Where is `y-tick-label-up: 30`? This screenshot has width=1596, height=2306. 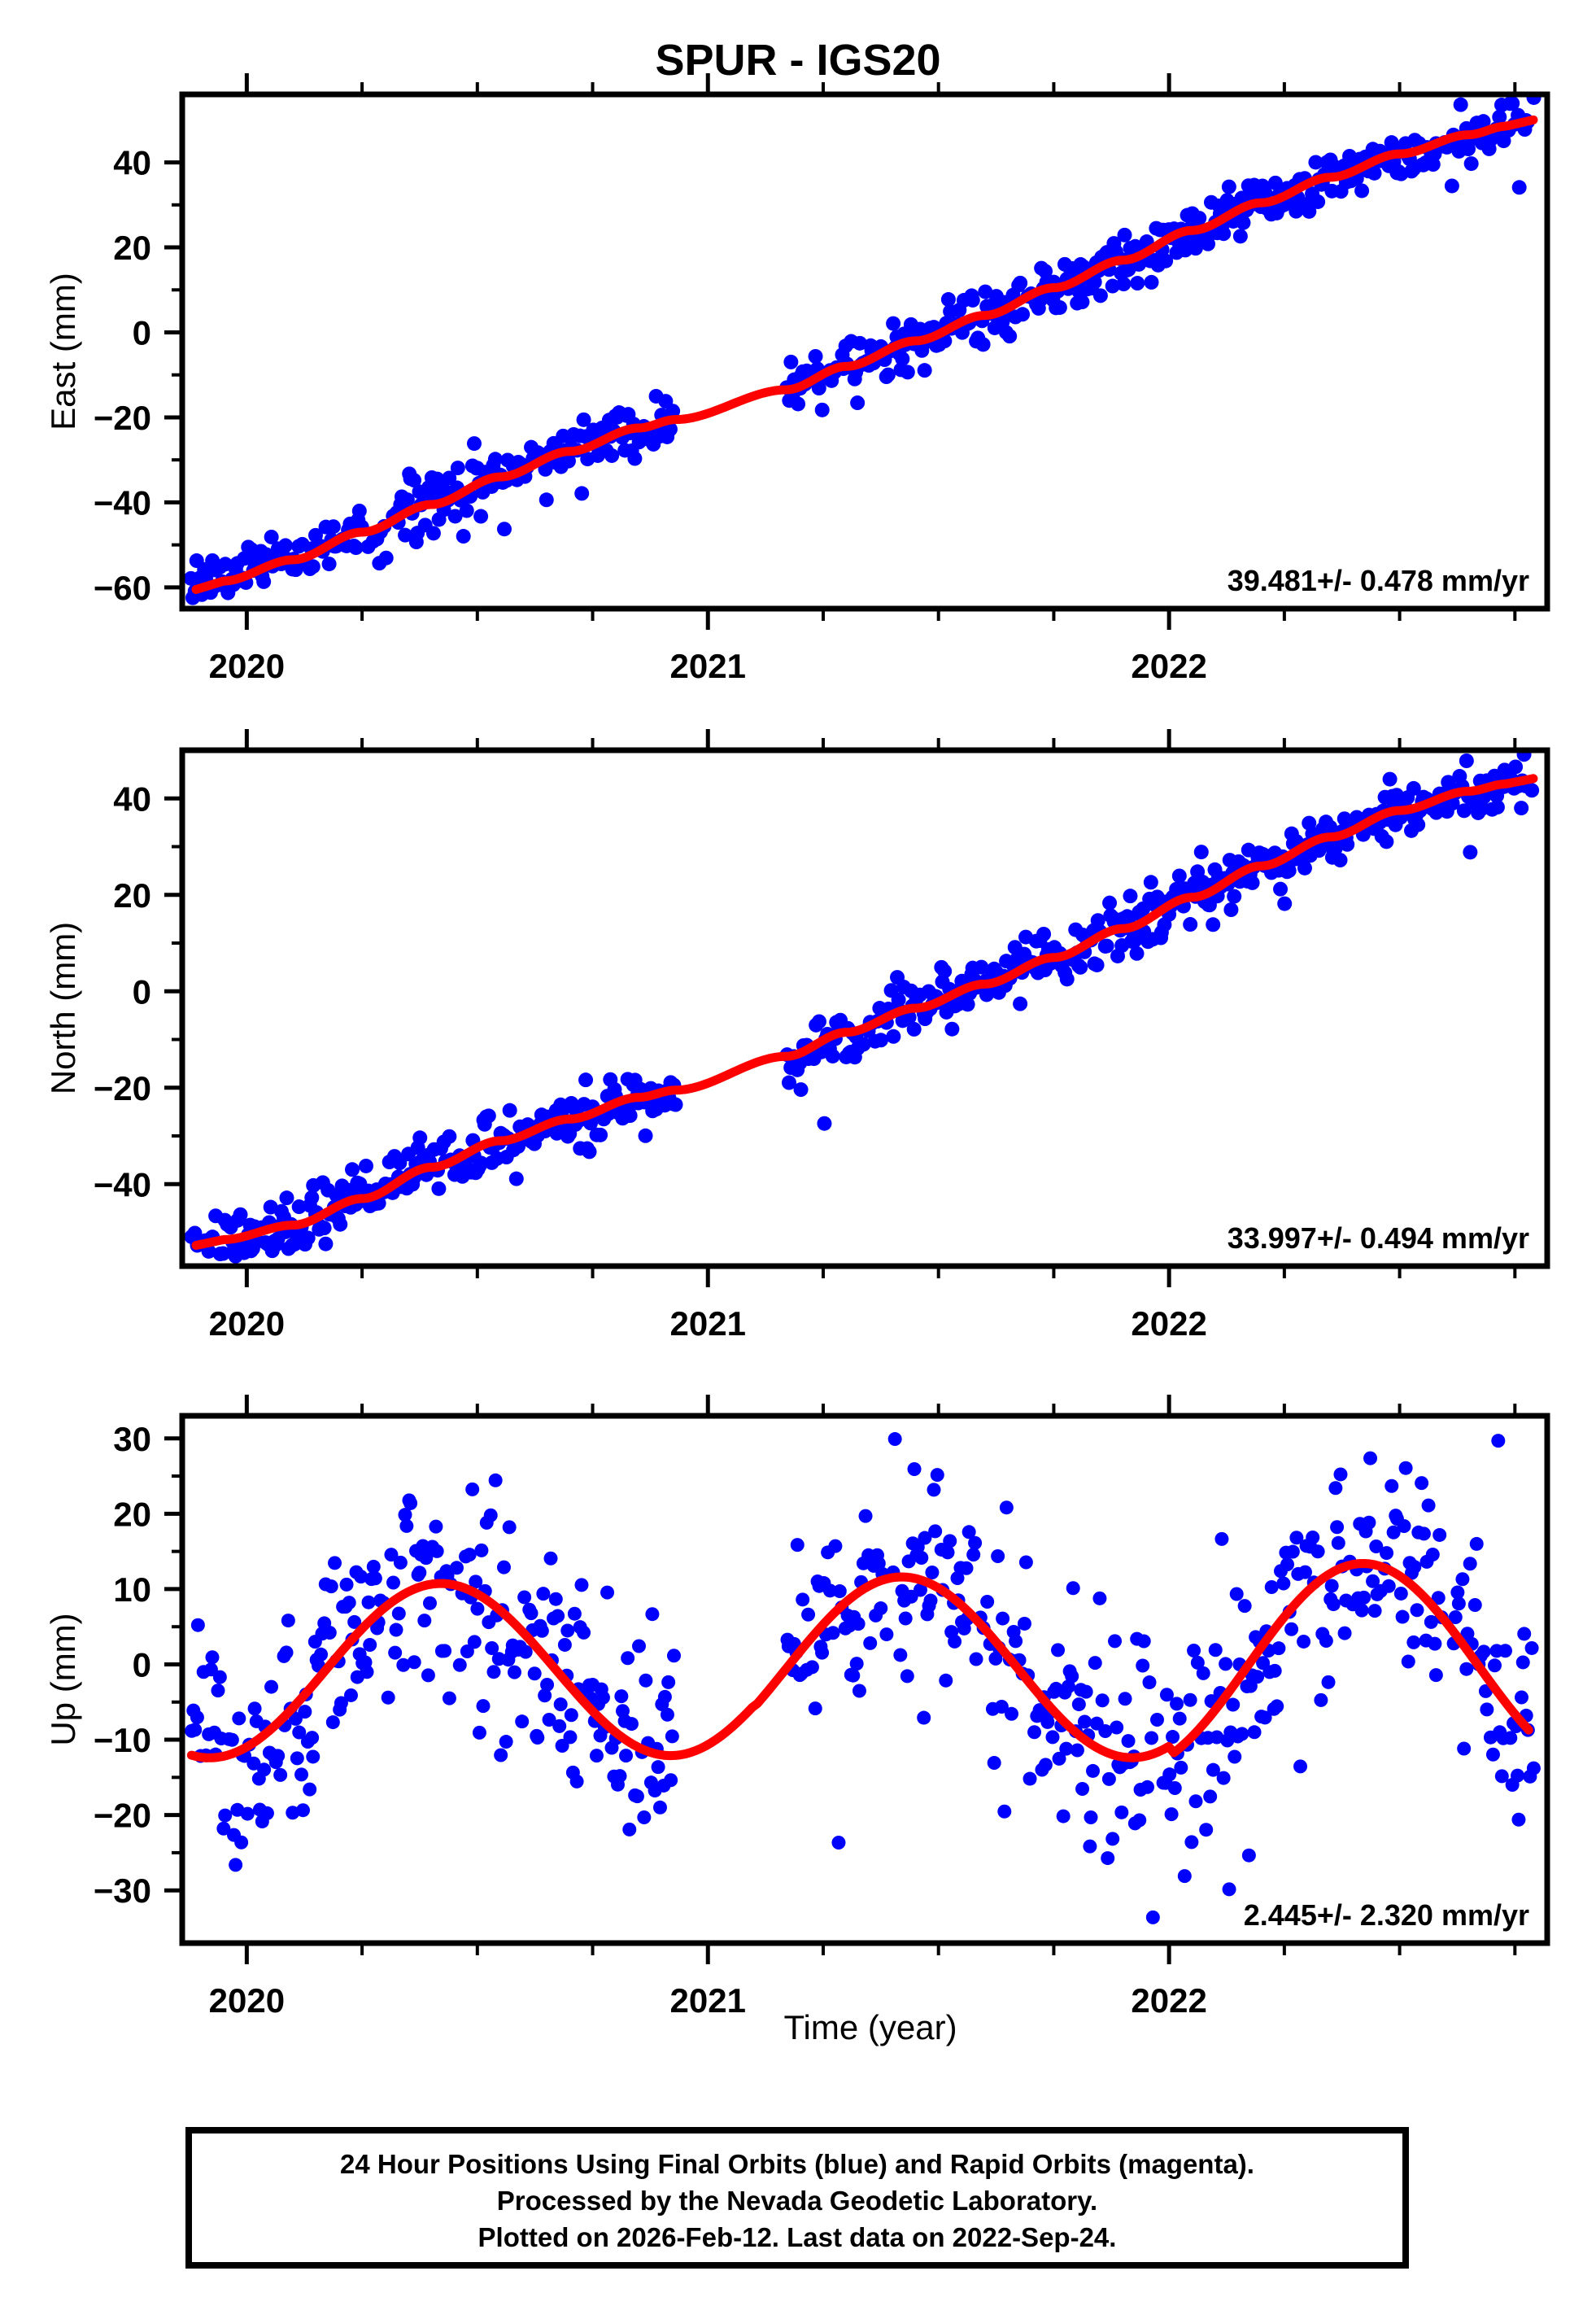
y-tick-label-up: 30 is located at coordinates (132, 1439).